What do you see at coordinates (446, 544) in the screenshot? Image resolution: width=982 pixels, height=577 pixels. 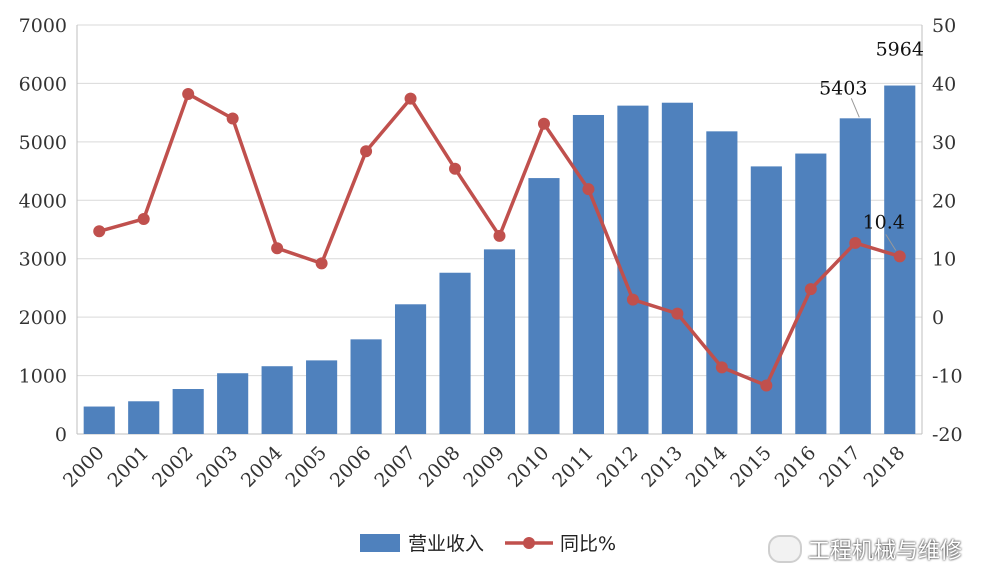 I see `legend-label-bar: 营业收入` at bounding box center [446, 544].